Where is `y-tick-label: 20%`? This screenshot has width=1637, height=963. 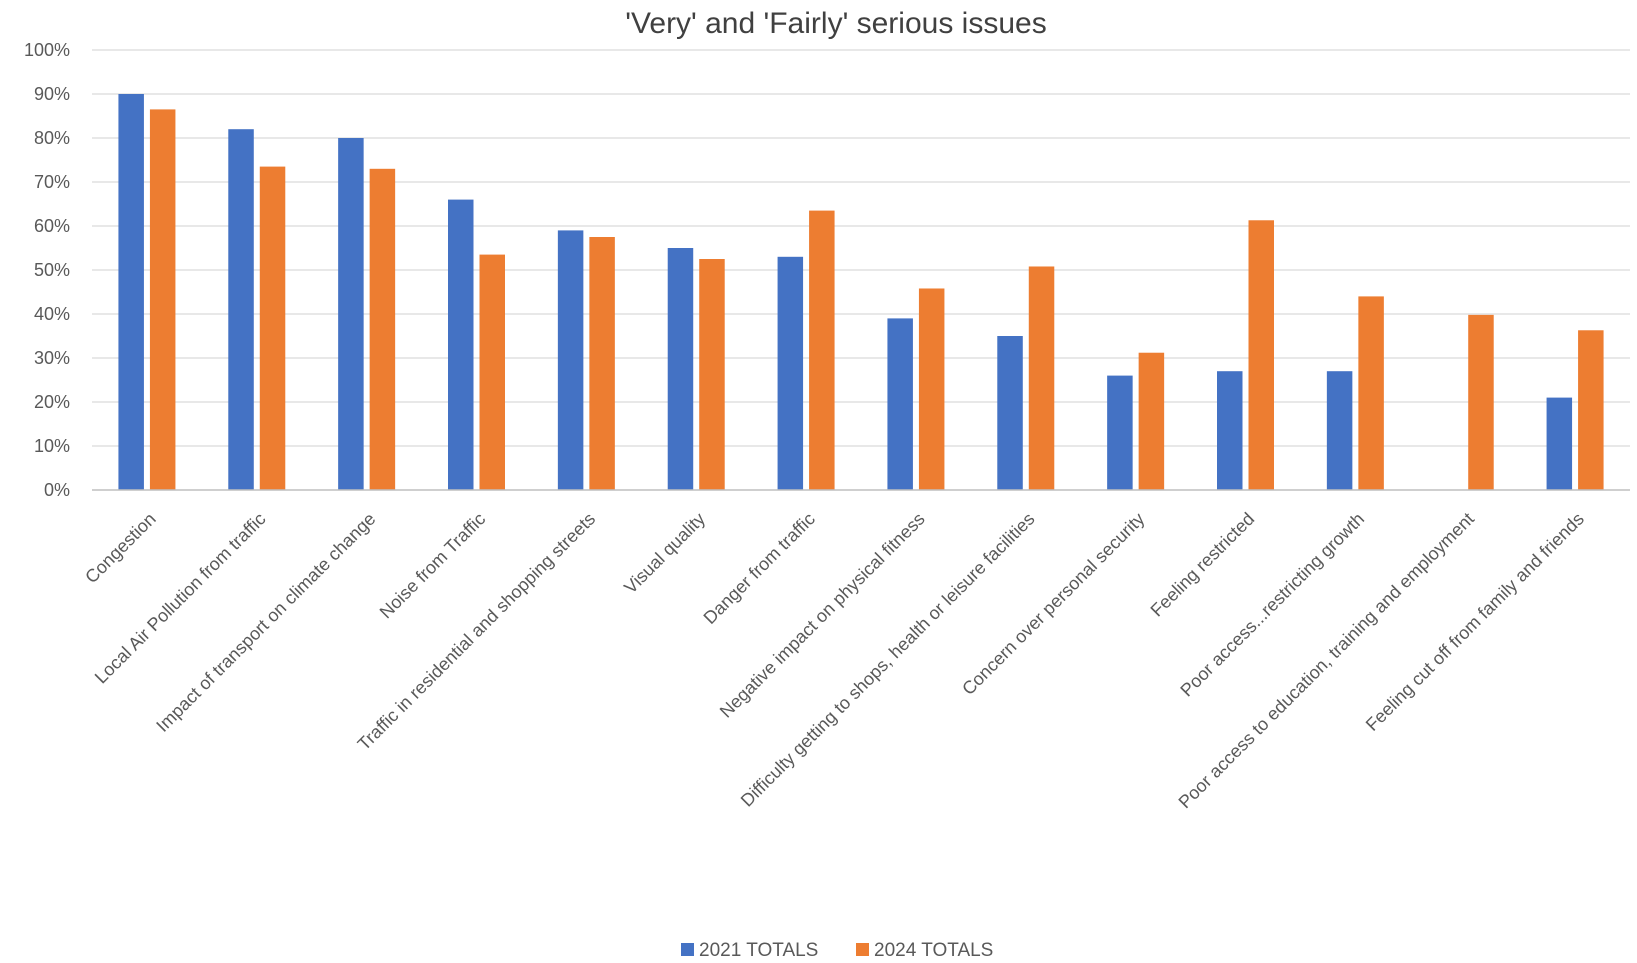
y-tick-label: 20% is located at coordinates (52, 402).